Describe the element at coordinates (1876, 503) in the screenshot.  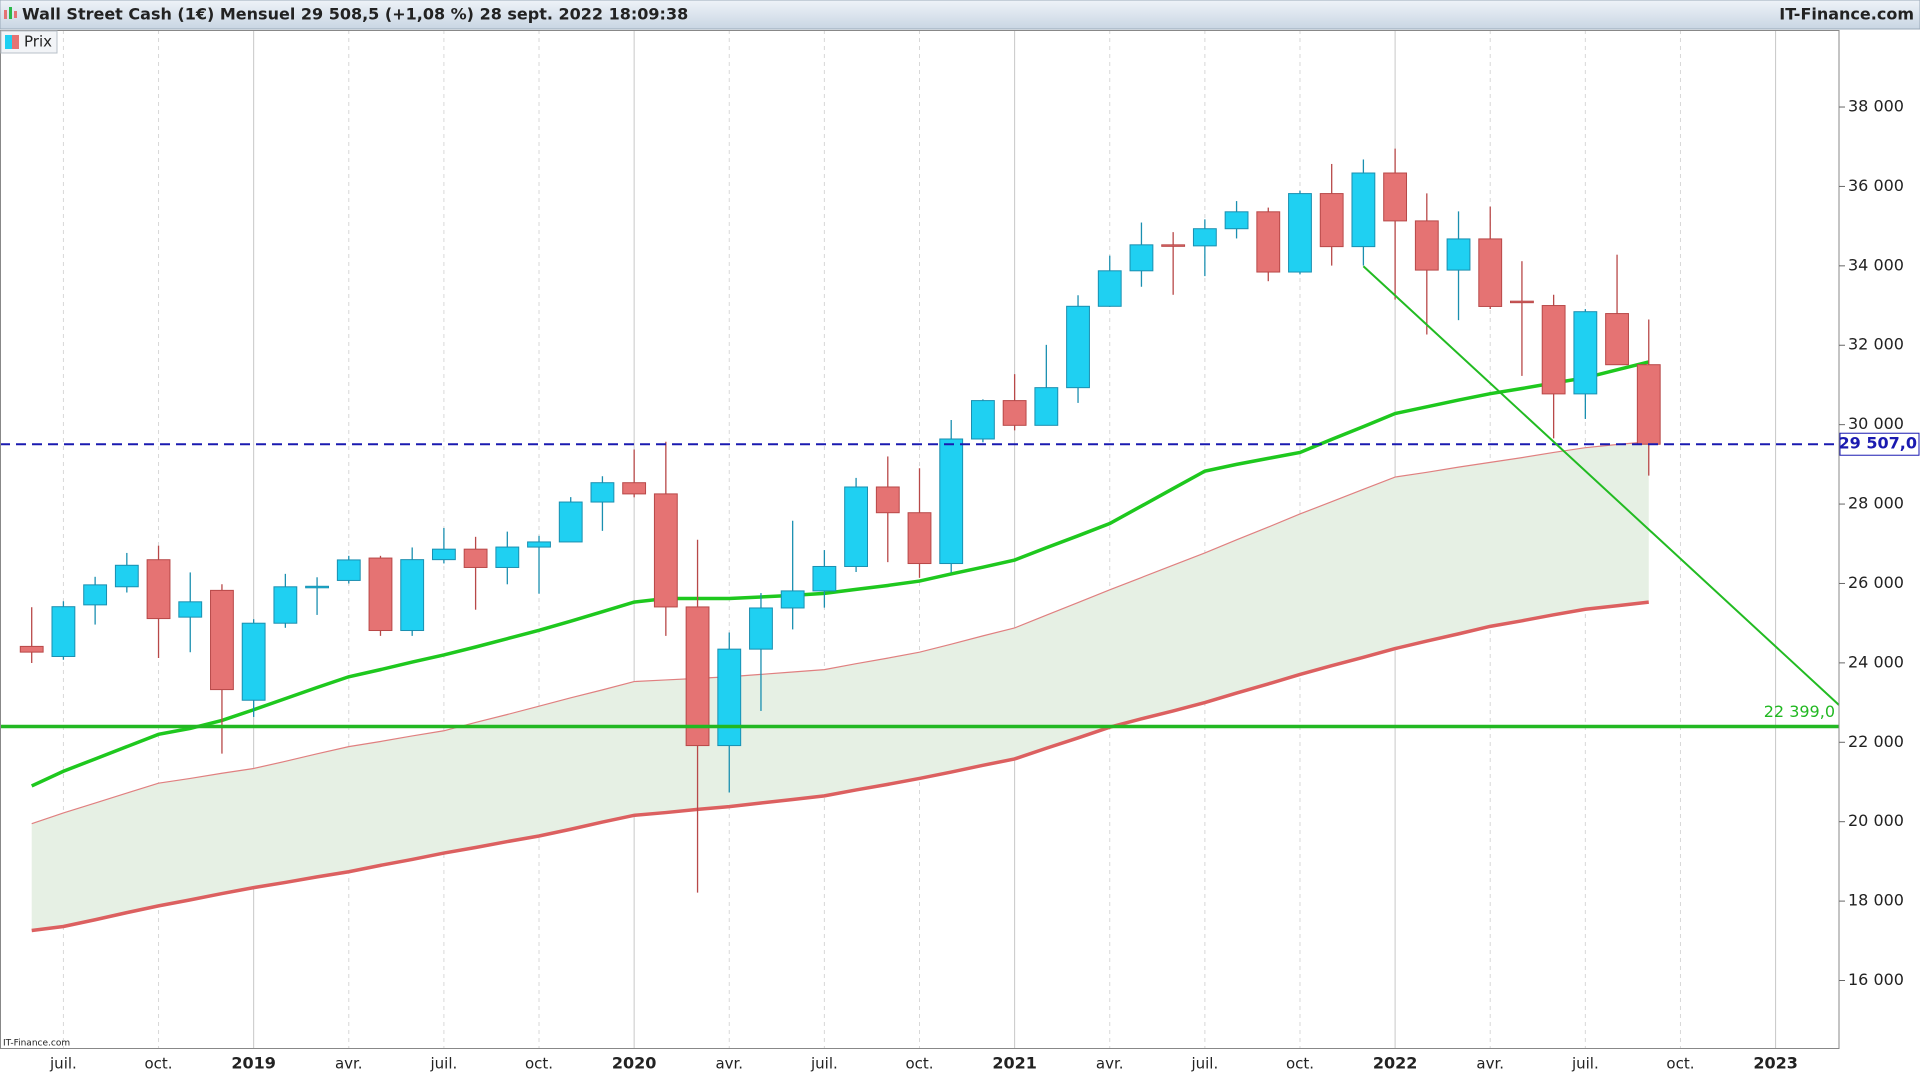
I see `y-tick-label: 28 000` at that location.